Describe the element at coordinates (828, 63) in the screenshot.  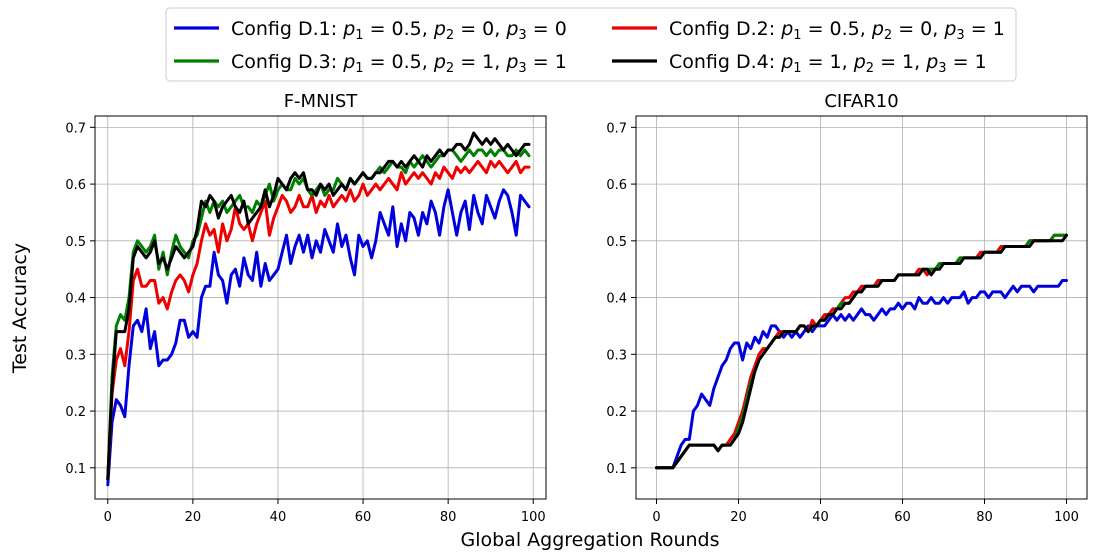
I see `legend-label: Config D.4: p1 = 1, p2 = 1, p3 = 1` at that location.